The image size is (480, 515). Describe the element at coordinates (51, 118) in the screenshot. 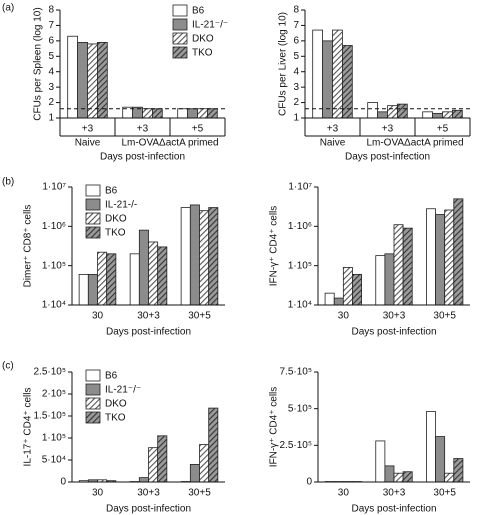

I see `y-tick-label: 1` at that location.